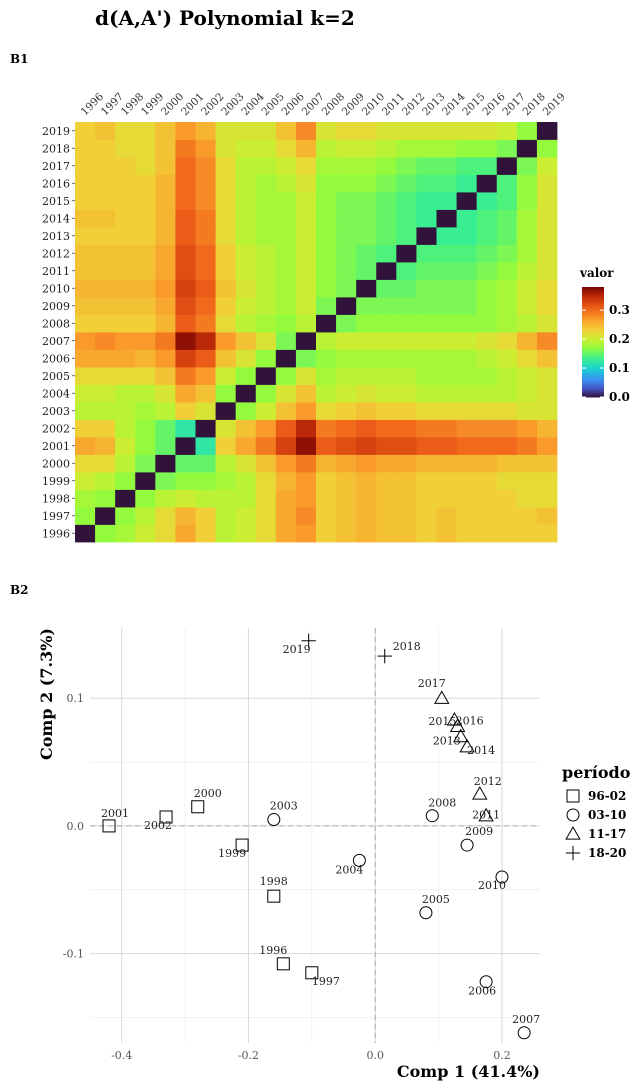 This screenshot has width=640, height=1084. I want to click on heatmap-y-label: 2000, so click(56, 463).